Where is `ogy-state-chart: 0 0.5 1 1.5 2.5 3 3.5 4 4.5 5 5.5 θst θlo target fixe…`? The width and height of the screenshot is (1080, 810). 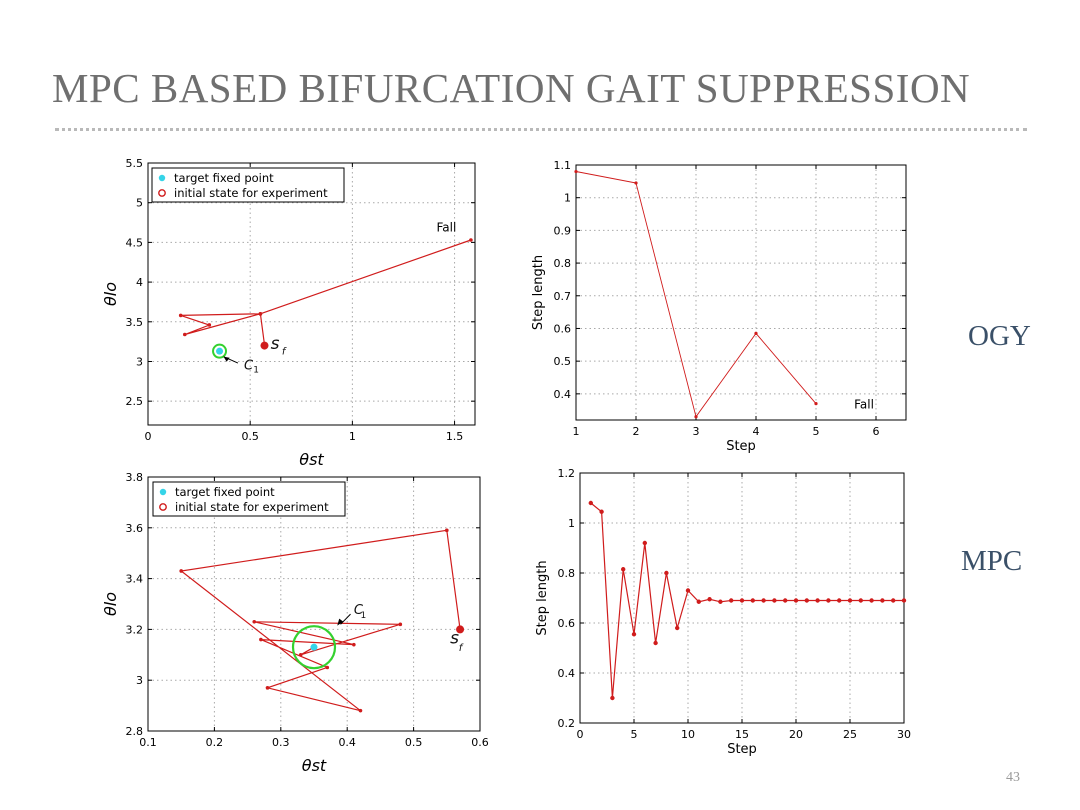 ogy-state-chart: 0 0.5 1 1.5 2.5 3 3.5 4 4.5 5 5.5 θst θlo target fixe… is located at coordinates (288, 311).